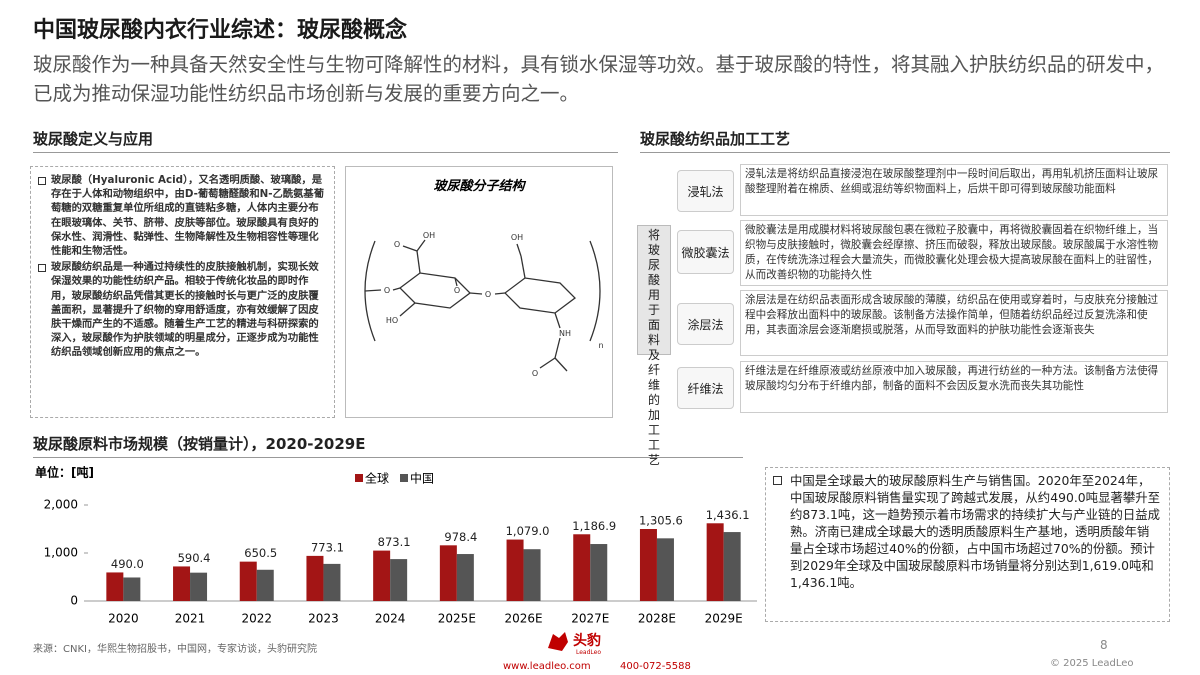 The width and height of the screenshot is (1200, 675). Describe the element at coordinates (256, 619) in the screenshot. I see `x-tick-label: 2022` at that location.